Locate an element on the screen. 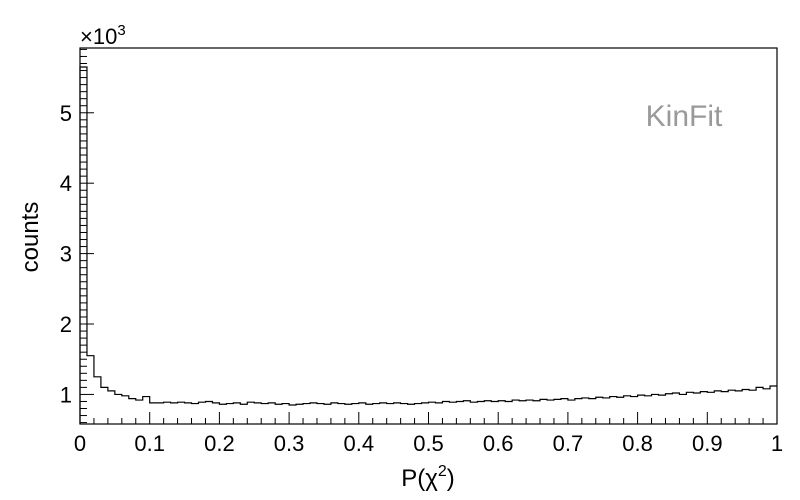 This screenshot has width=800, height=500. y-axis-ticks is located at coordinates (87, 236).